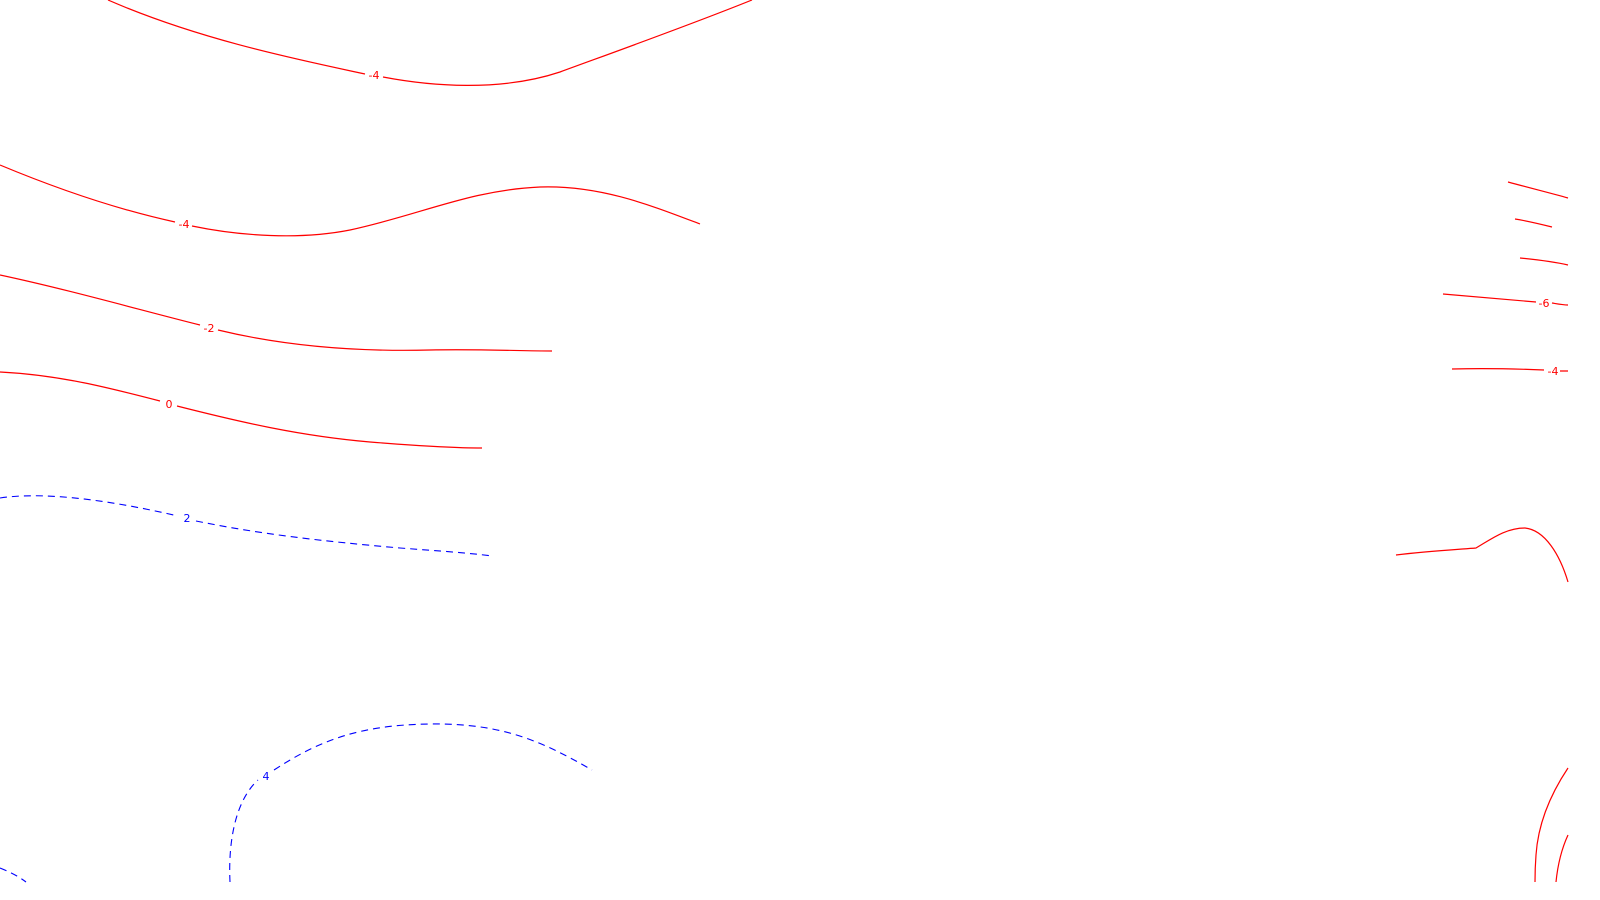  What do you see at coordinates (169, 404) in the screenshot?
I see `contour-label: 0` at bounding box center [169, 404].